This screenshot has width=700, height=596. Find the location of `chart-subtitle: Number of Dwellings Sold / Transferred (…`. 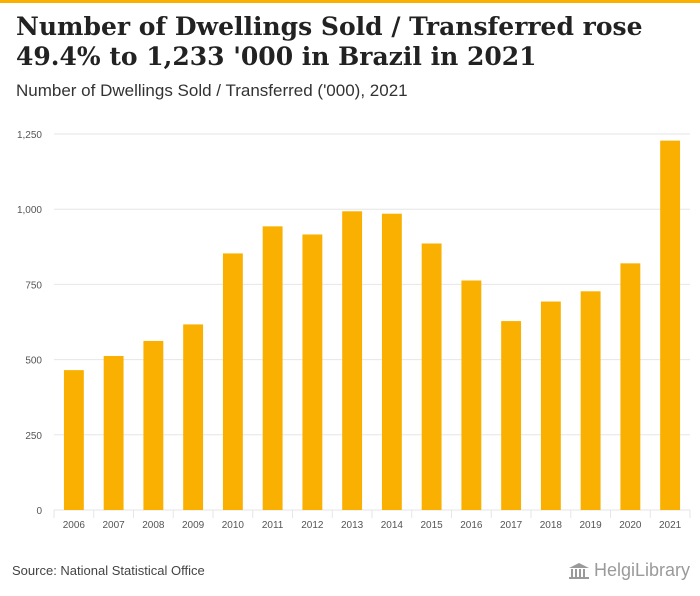

chart-subtitle: Number of Dwellings Sold / Transferred (… is located at coordinates (212, 90).